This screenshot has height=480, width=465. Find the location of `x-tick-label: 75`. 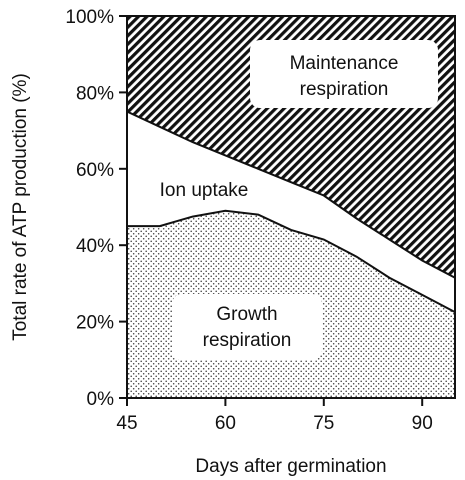

x-tick-label: 75 is located at coordinates (323, 423).